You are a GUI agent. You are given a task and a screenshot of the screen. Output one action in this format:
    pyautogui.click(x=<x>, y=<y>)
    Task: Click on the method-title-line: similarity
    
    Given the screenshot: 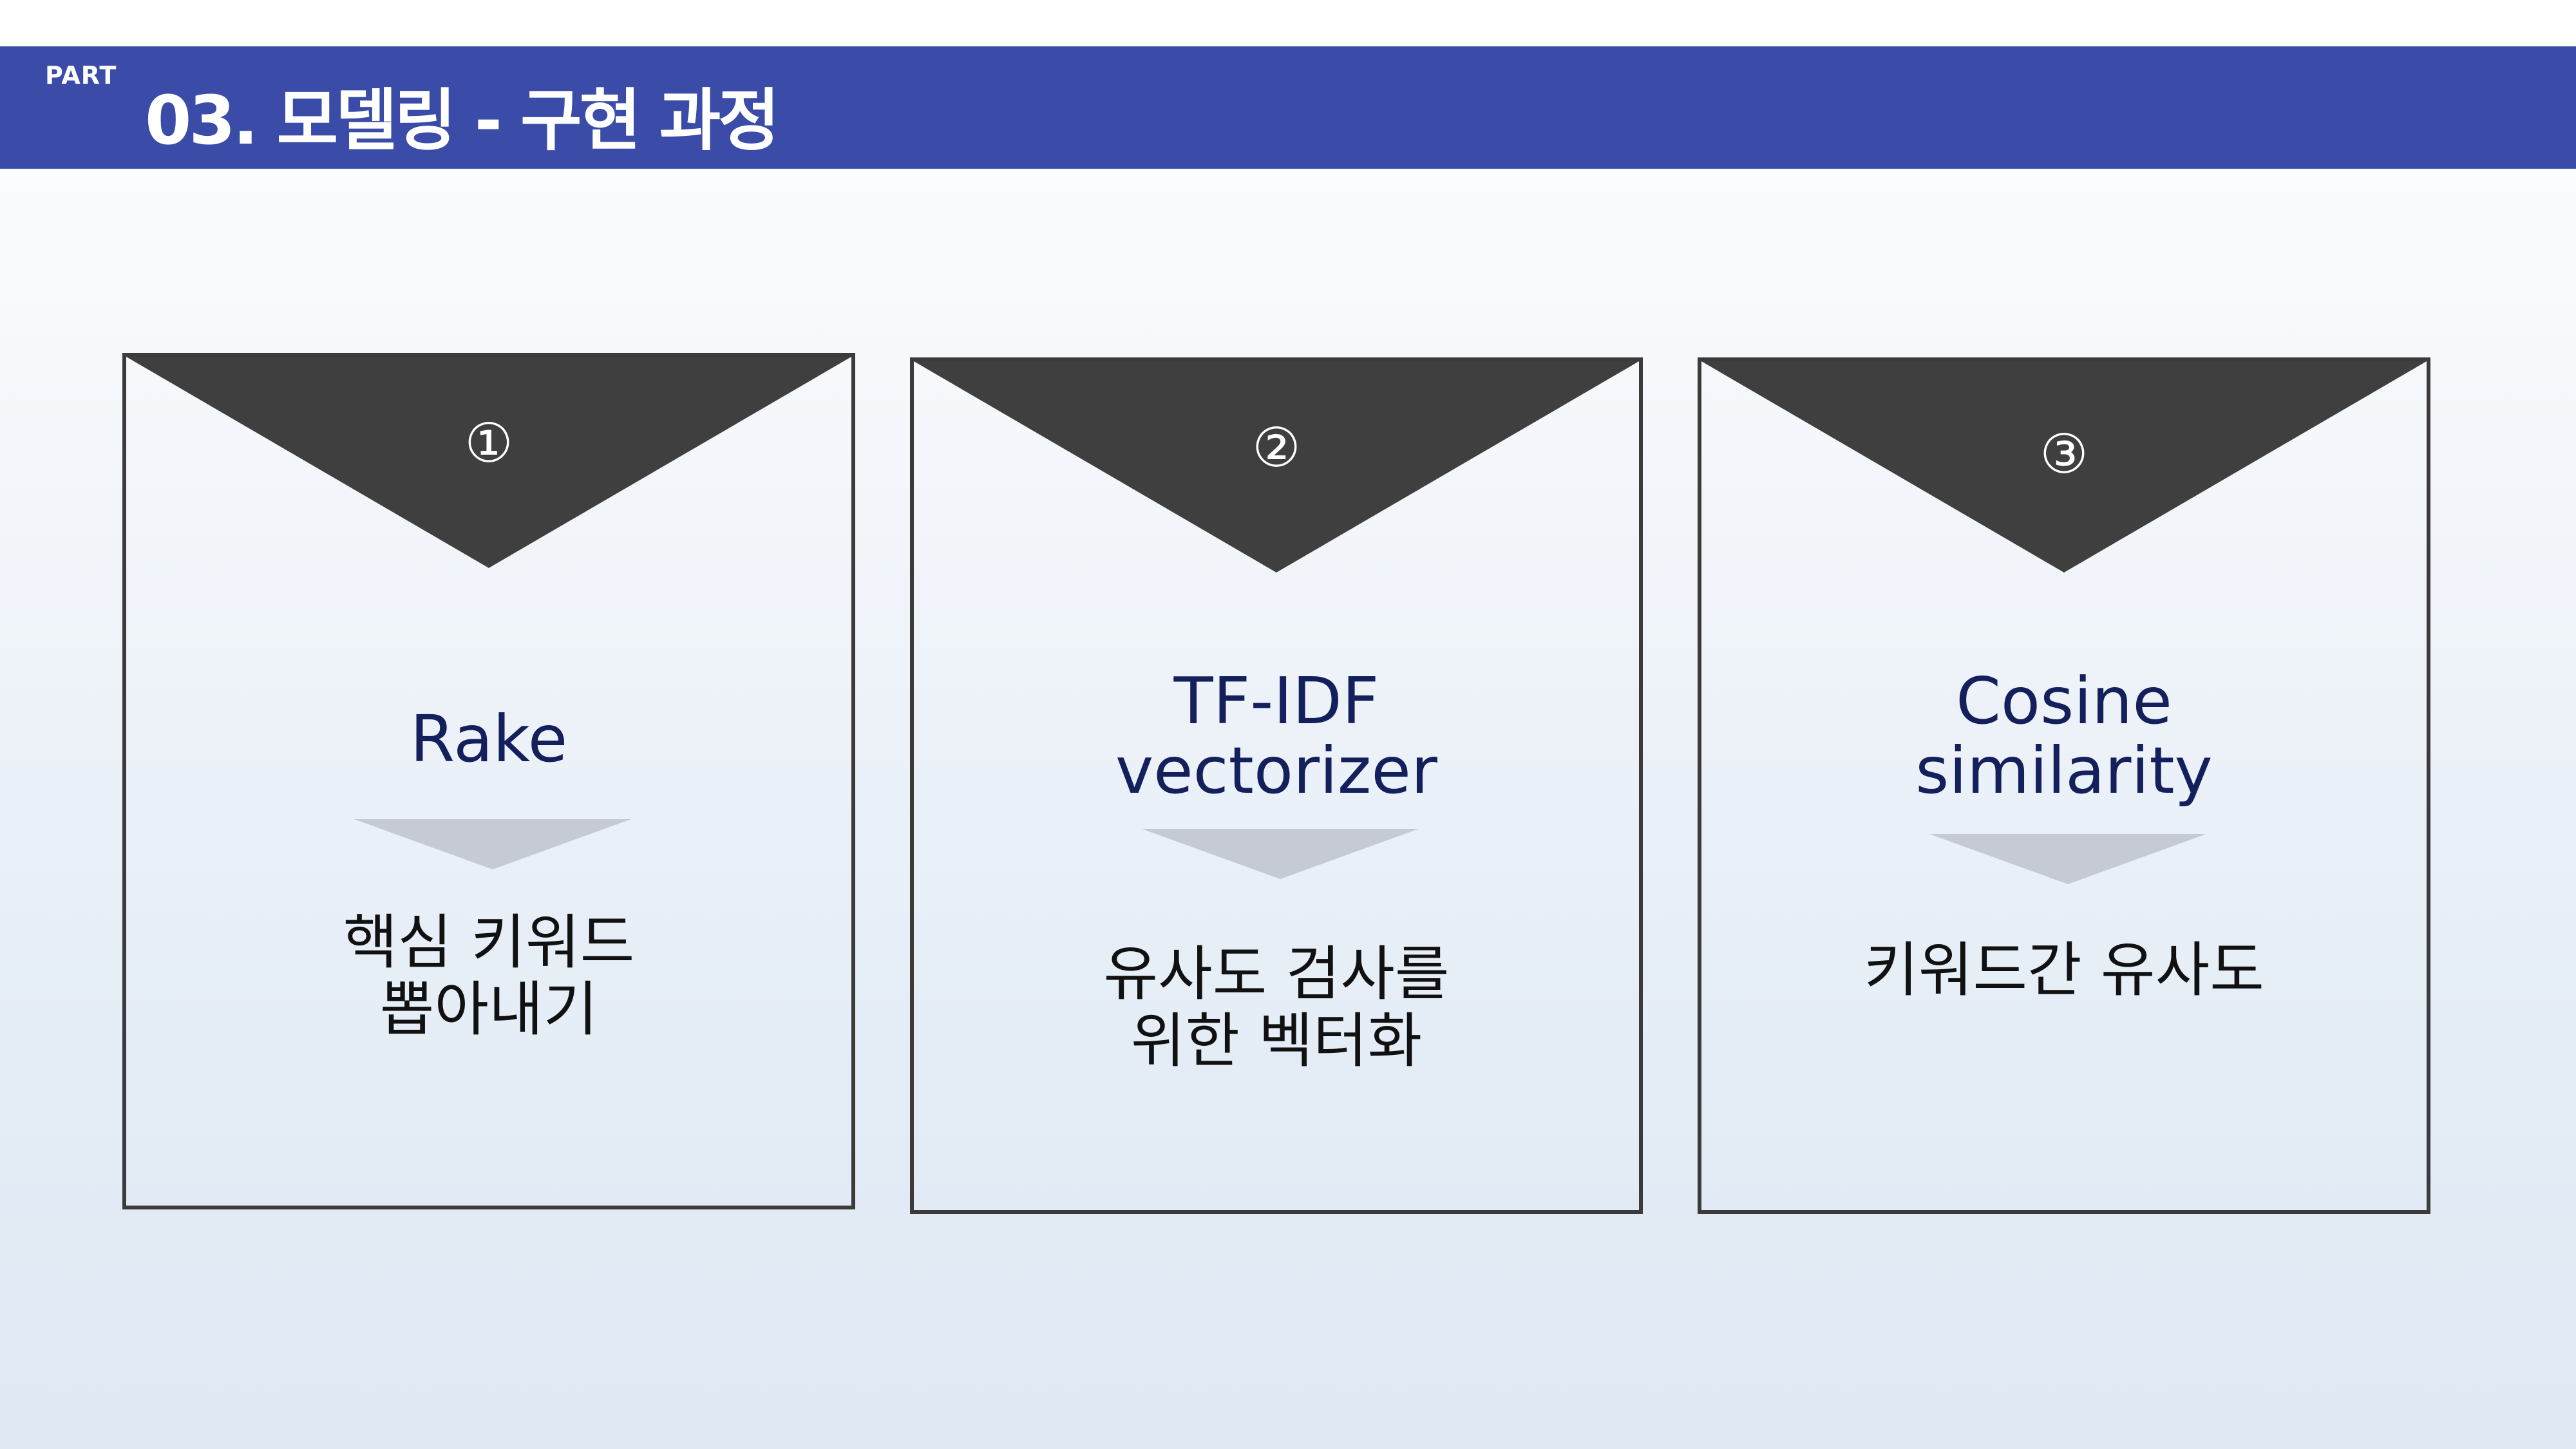 What is the action you would take?
    pyautogui.click(x=2064, y=771)
    